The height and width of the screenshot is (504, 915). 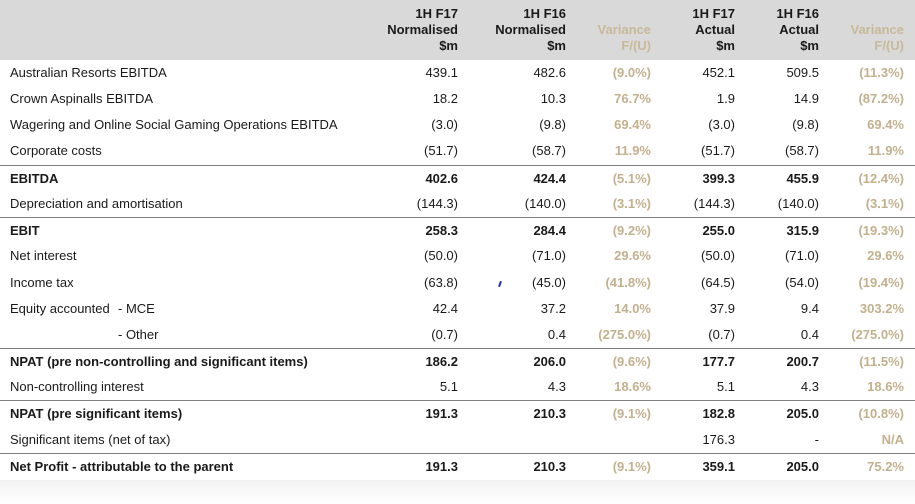 I want to click on value-cell: 200.7, so click(x=802, y=361).